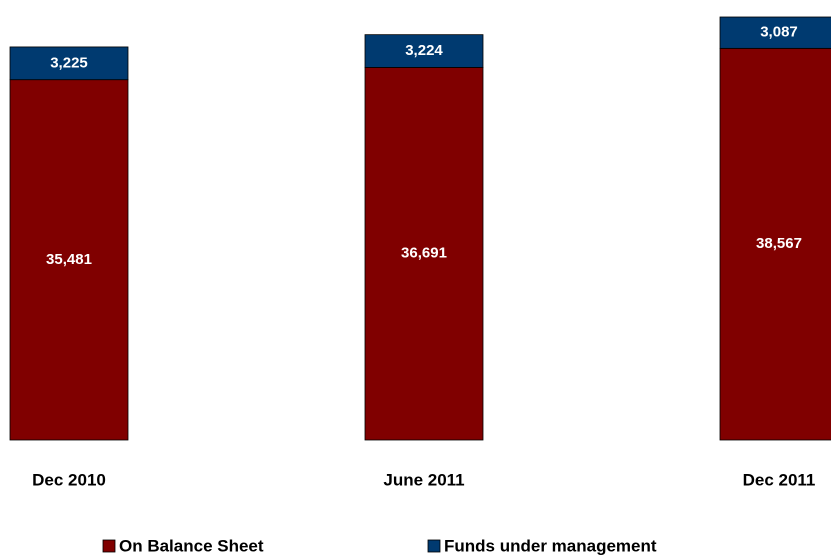 Image resolution: width=831 pixels, height=560 pixels. I want to click on legend-label: On Balance Sheet, so click(191, 545).